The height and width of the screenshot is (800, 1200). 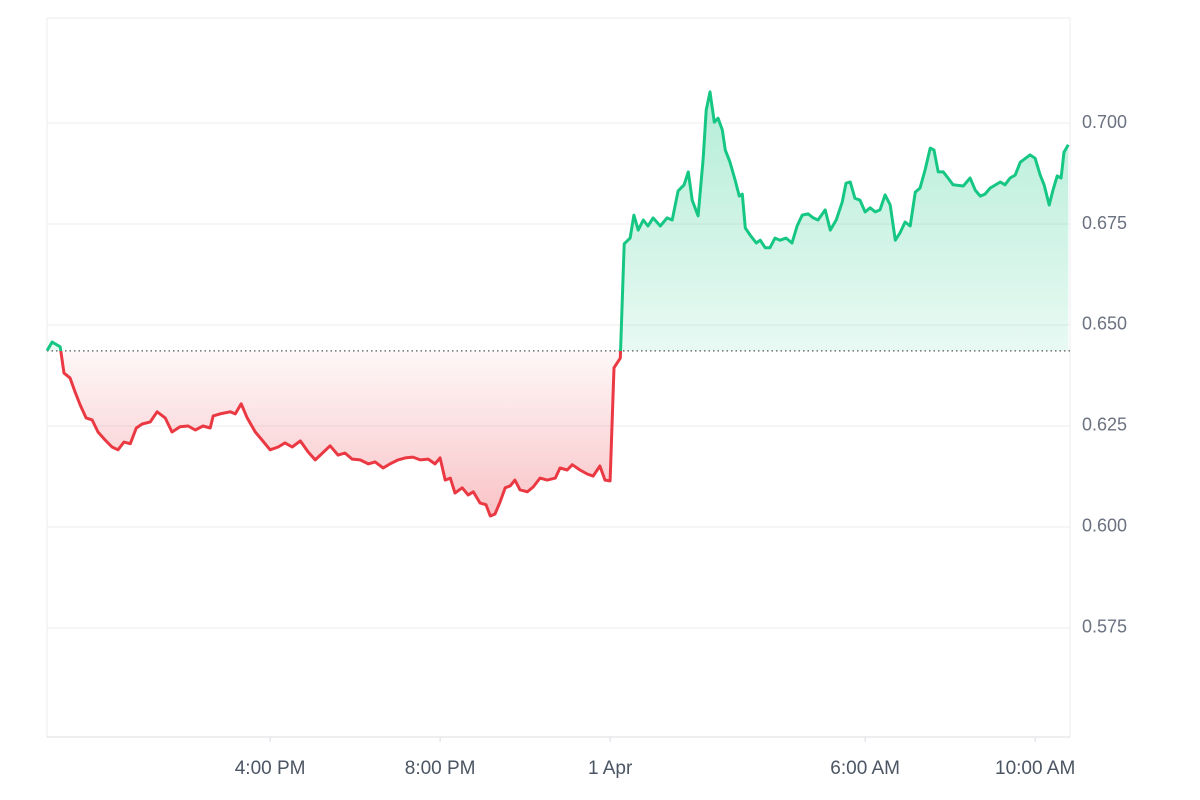 What do you see at coordinates (1104, 526) in the screenshot?
I see `y-tick-label: 0.600` at bounding box center [1104, 526].